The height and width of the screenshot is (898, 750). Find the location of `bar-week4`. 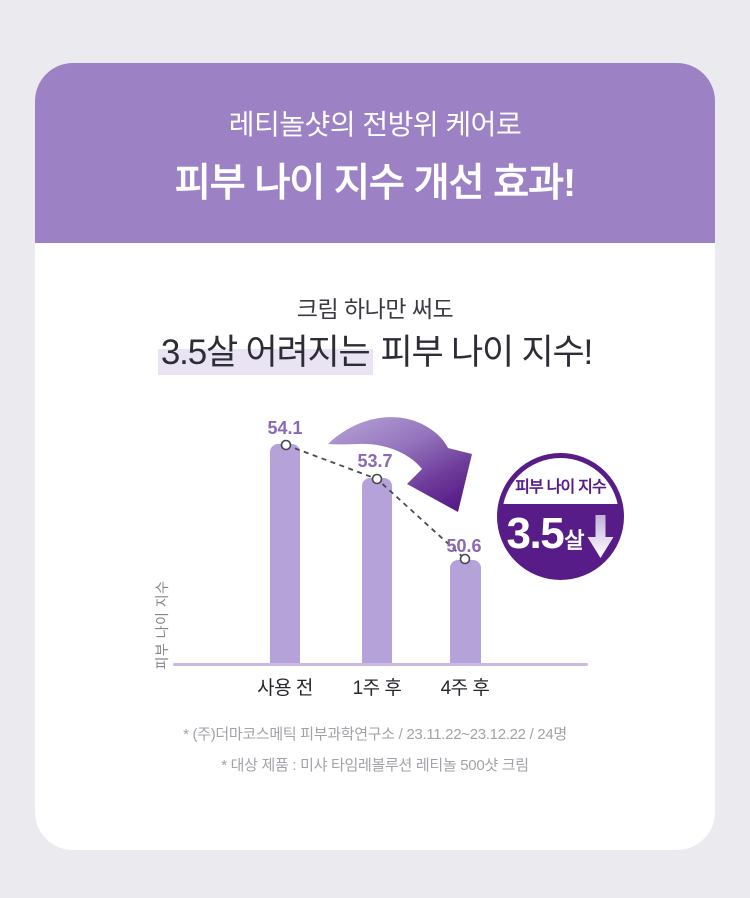

bar-week4 is located at coordinates (465, 611).